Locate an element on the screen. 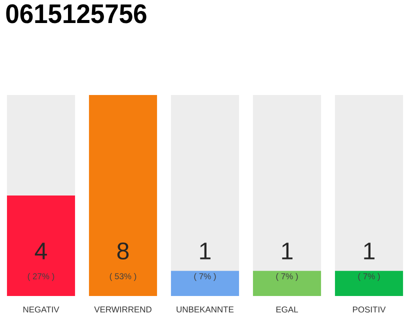  data-label: 8 is located at coordinates (123, 251).